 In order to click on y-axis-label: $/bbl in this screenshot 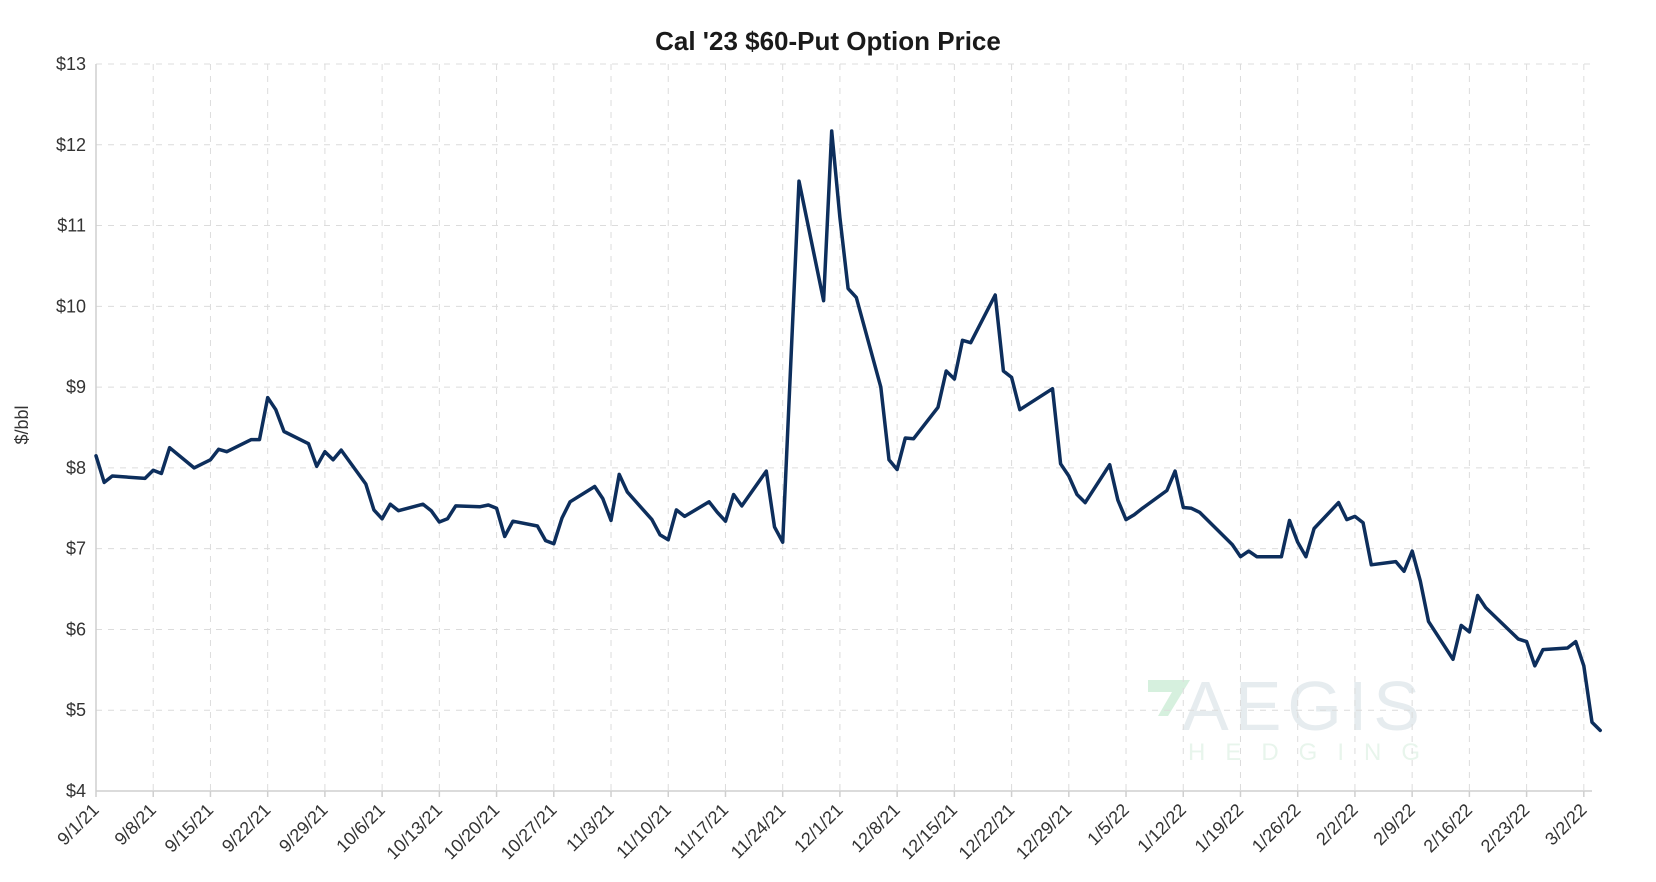, I will do `click(22, 424)`.